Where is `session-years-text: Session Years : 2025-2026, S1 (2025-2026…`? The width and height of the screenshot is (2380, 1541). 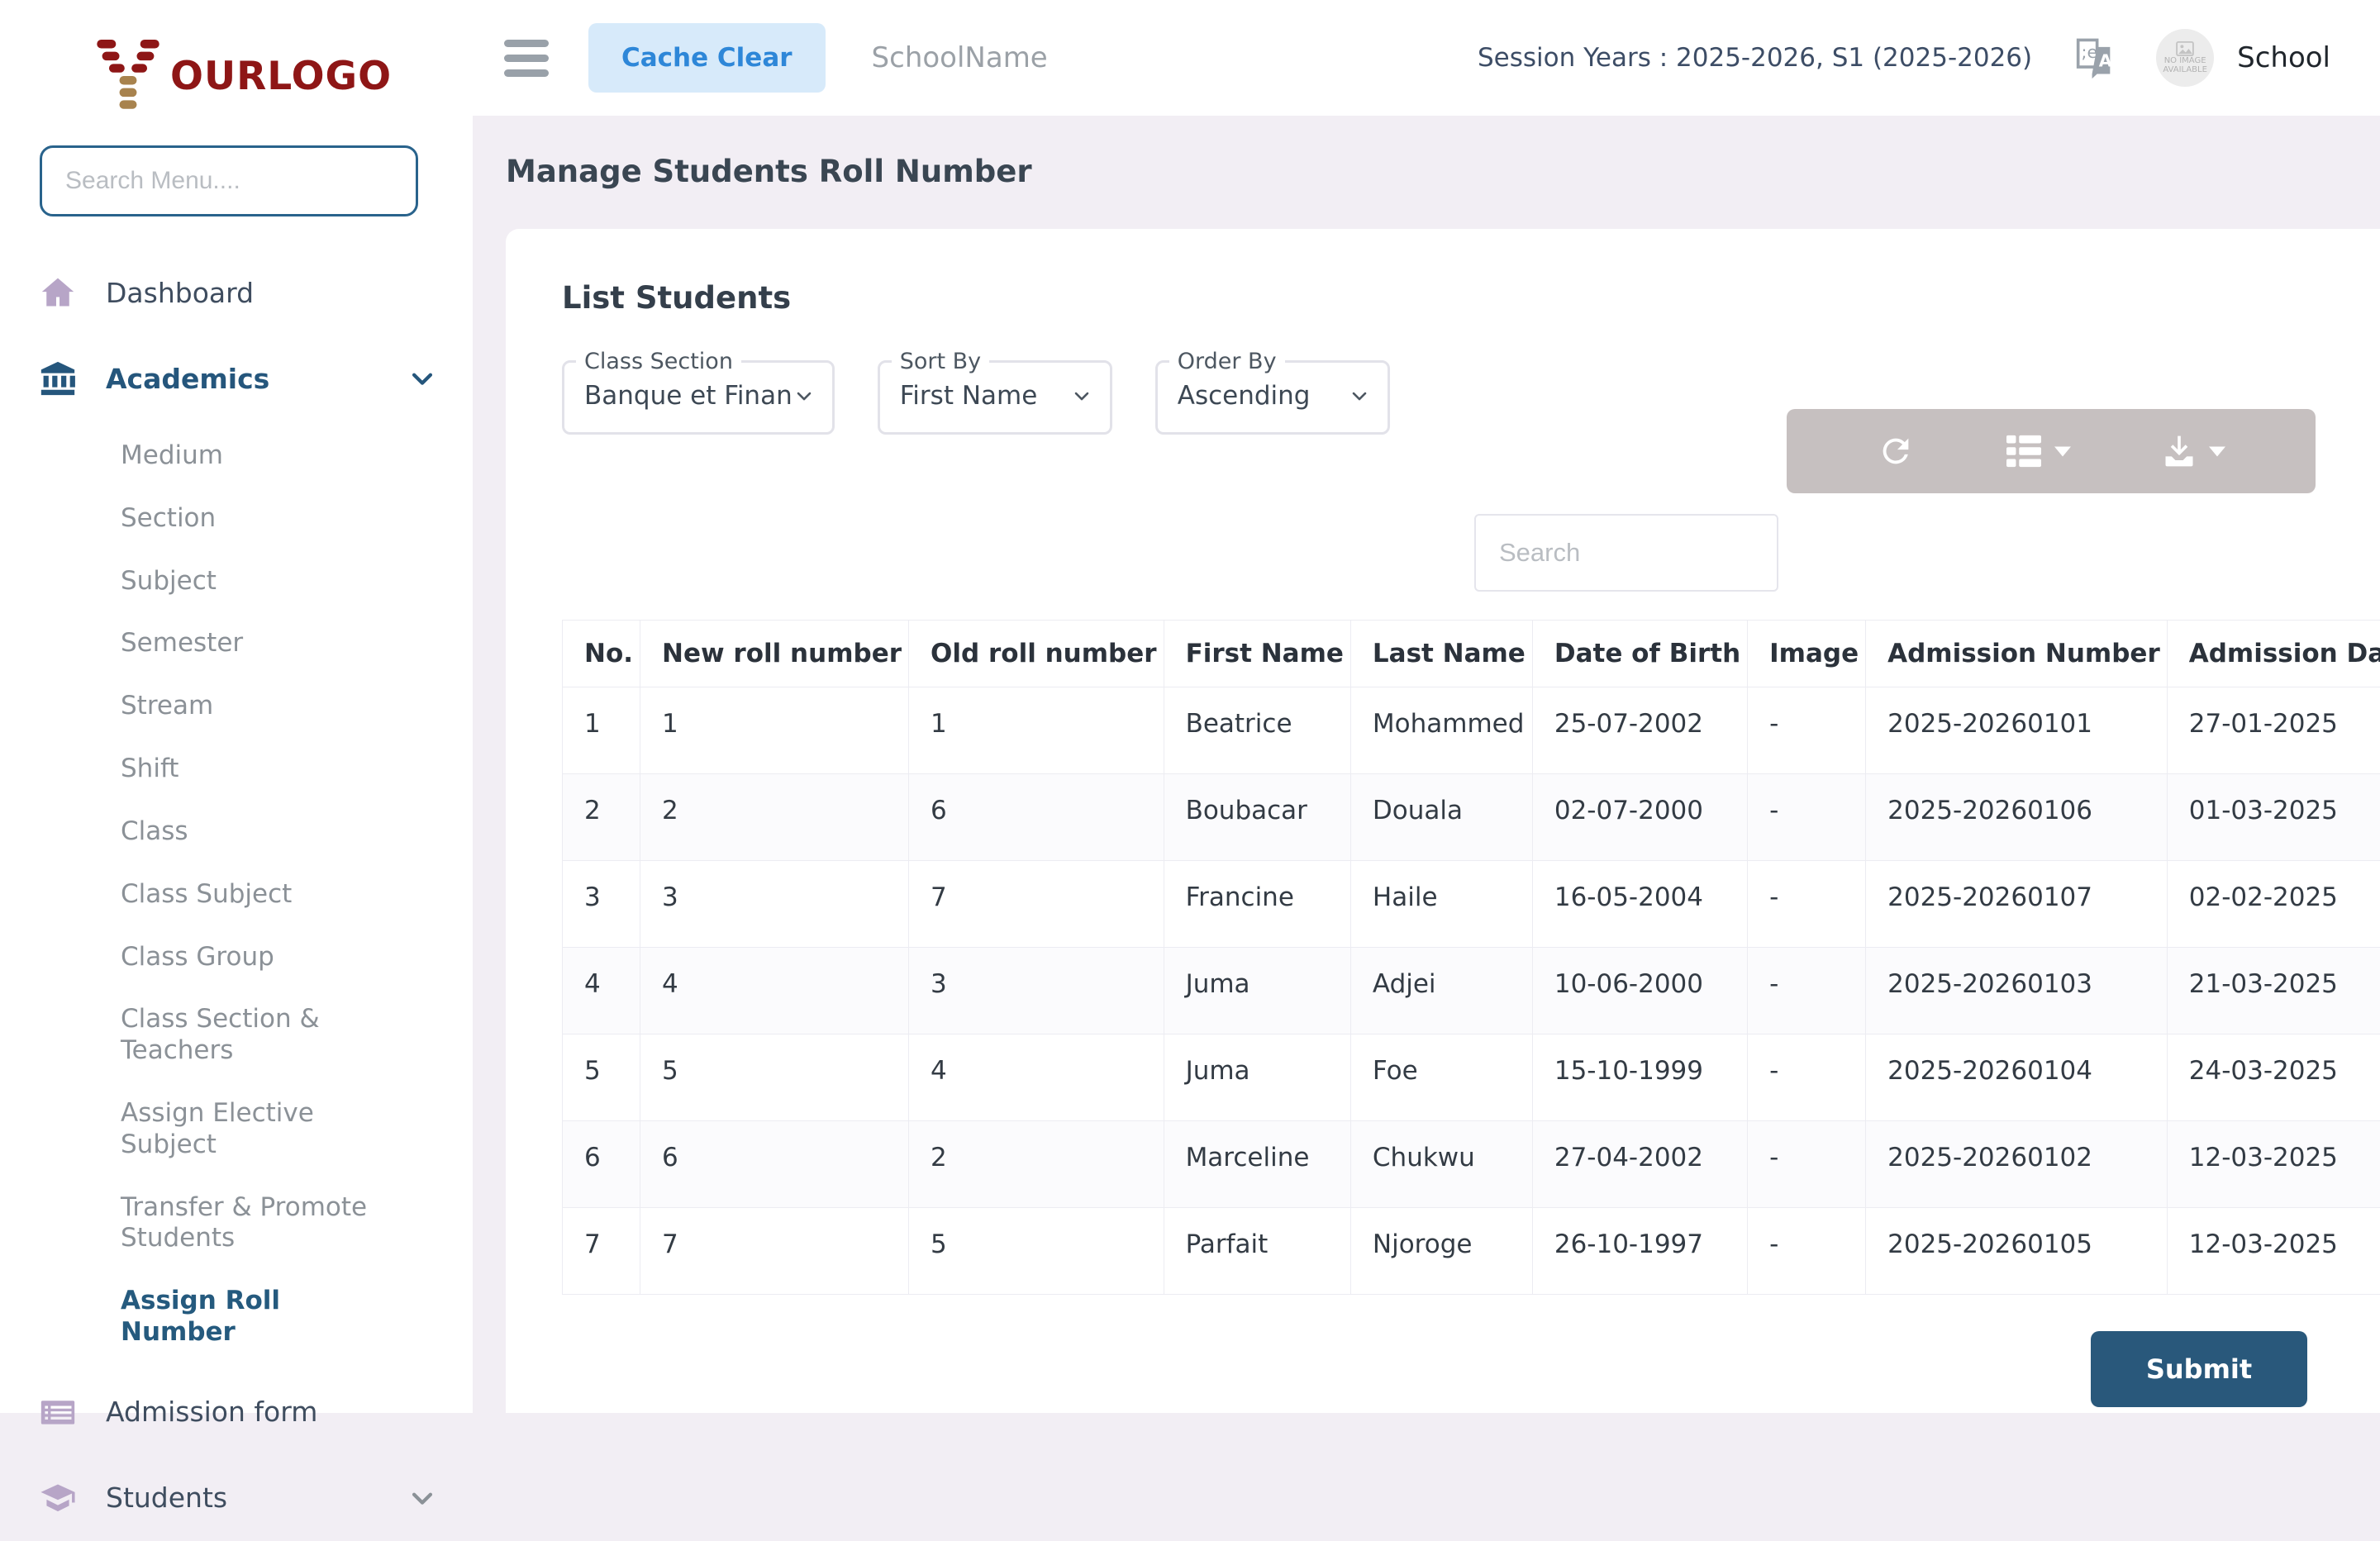
session-years-text: Session Years : 2025-2026, S1 (2025-2026… is located at coordinates (1755, 58).